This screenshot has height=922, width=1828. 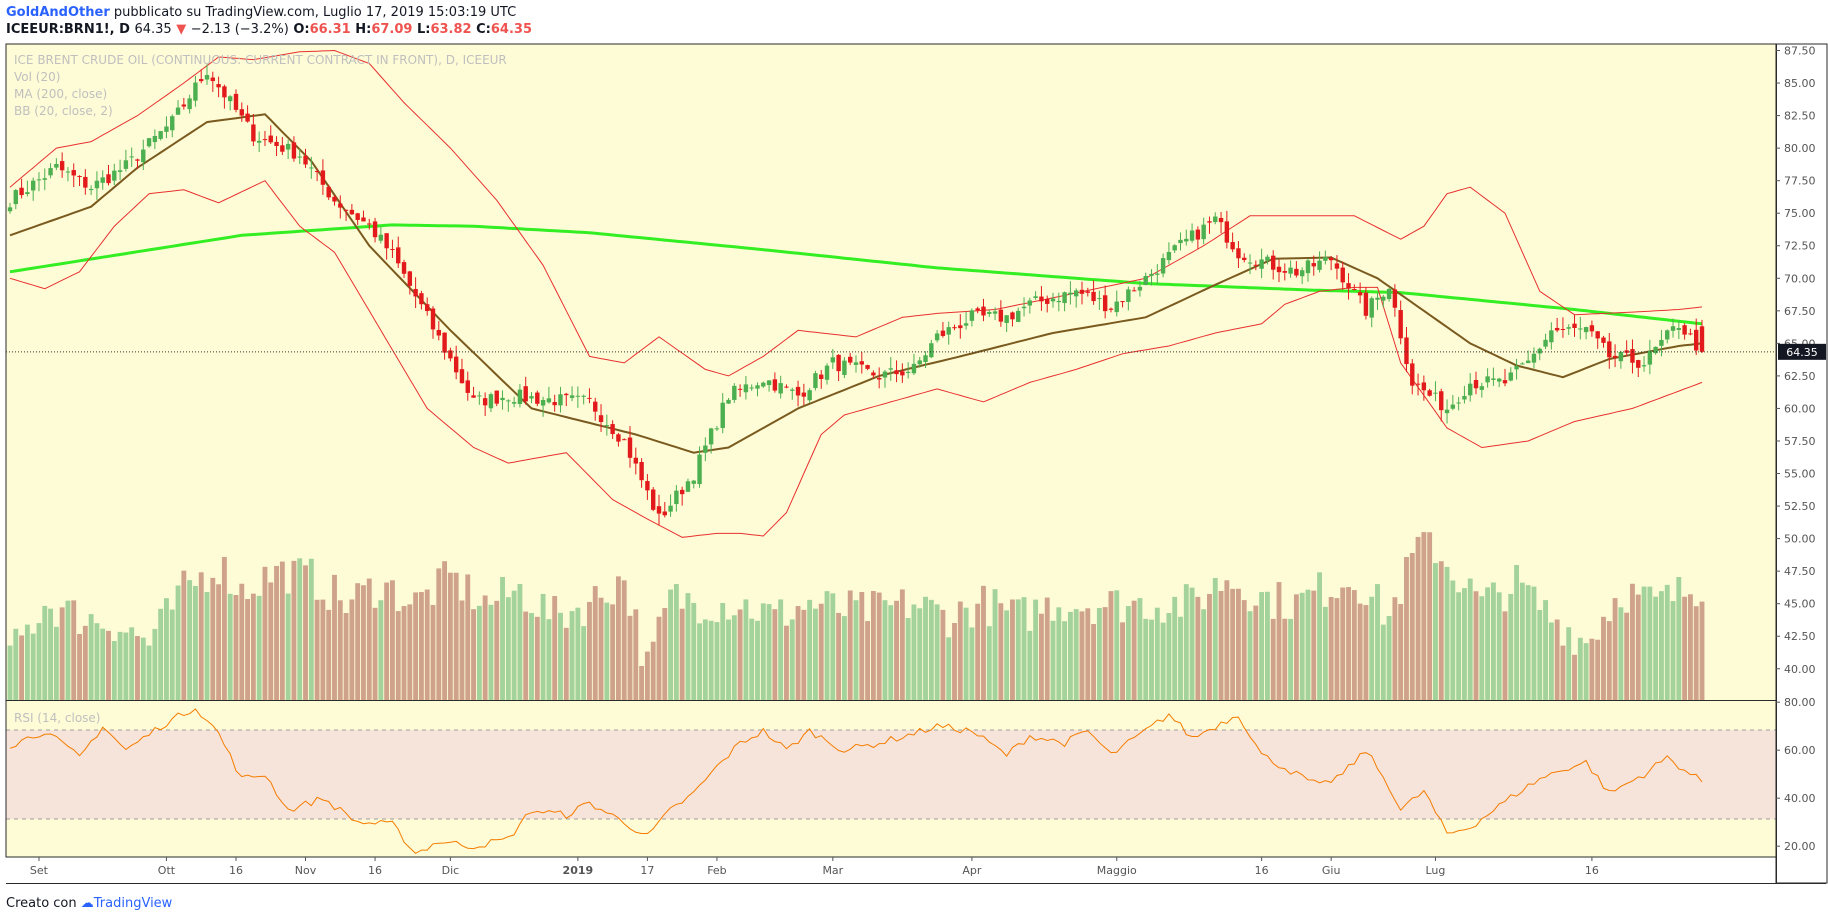 I want to click on time-tick-label: Set, so click(x=39, y=870).